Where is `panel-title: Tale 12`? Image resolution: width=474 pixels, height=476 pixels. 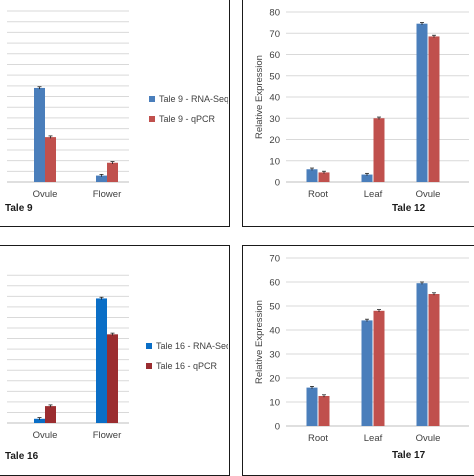 panel-title: Tale 12 is located at coordinates (409, 208).